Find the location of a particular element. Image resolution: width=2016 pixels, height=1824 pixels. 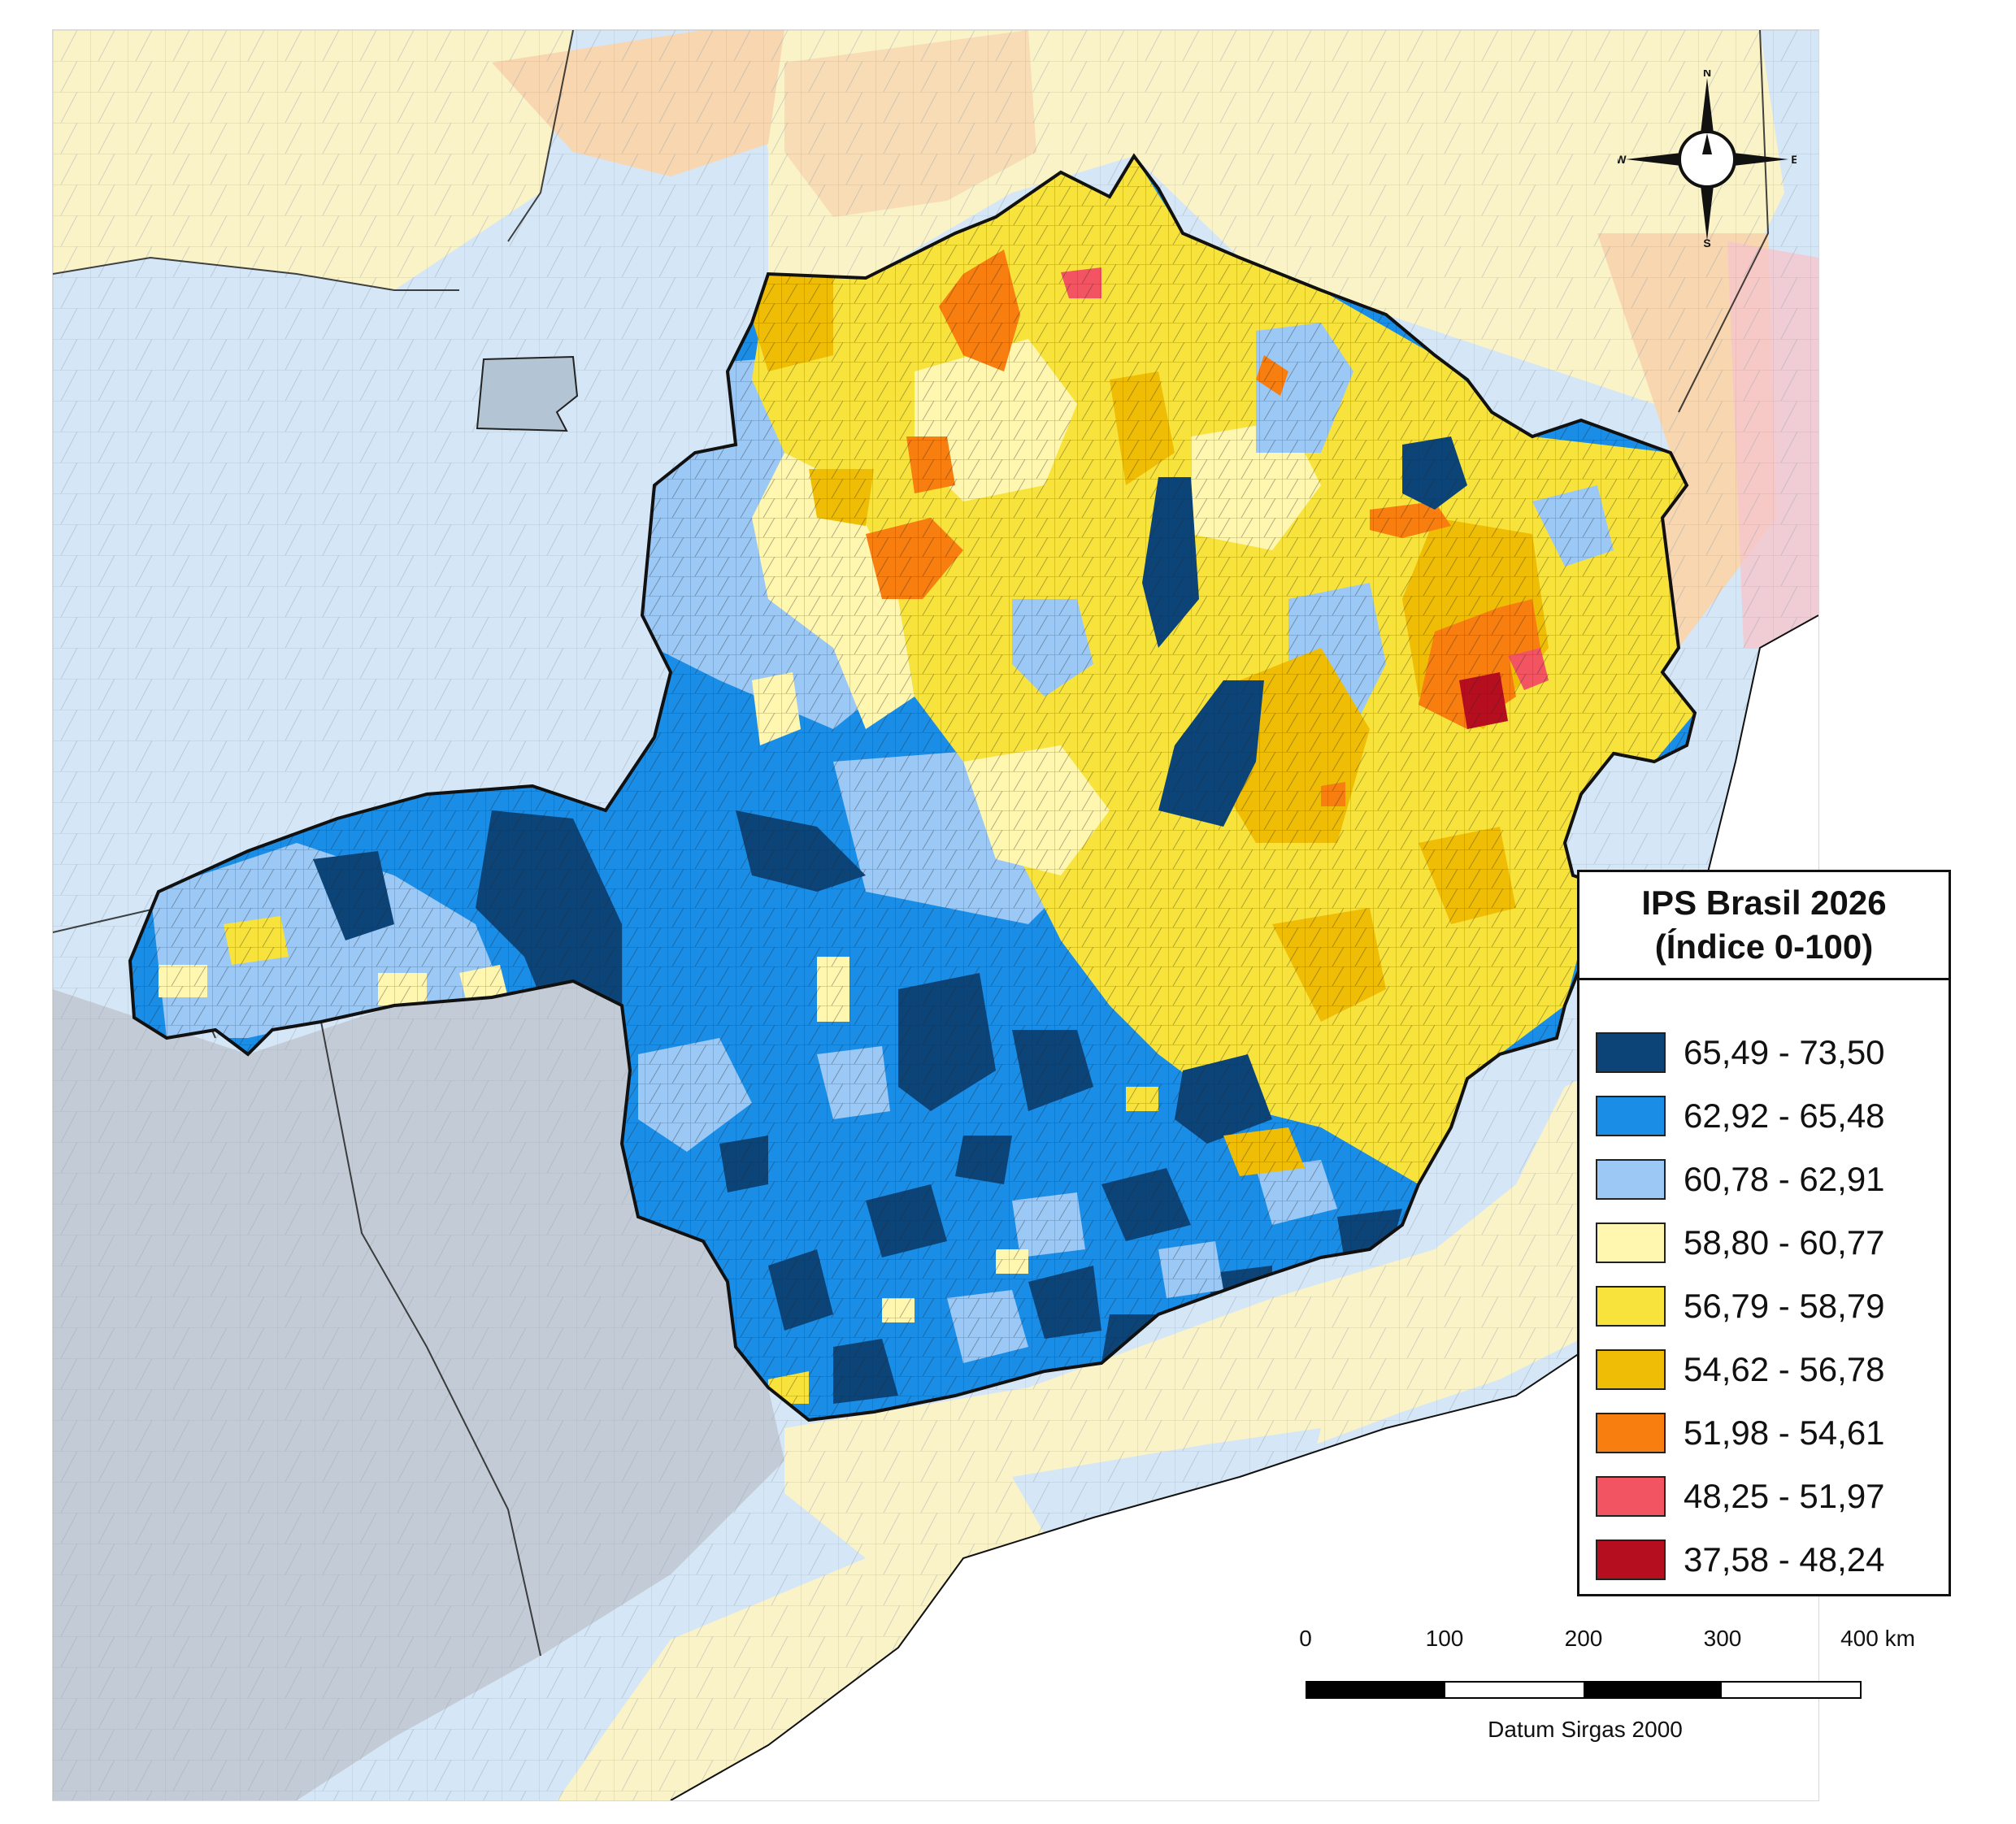

legend-title-line-2: (Índice 0-100) is located at coordinates (1764, 947).